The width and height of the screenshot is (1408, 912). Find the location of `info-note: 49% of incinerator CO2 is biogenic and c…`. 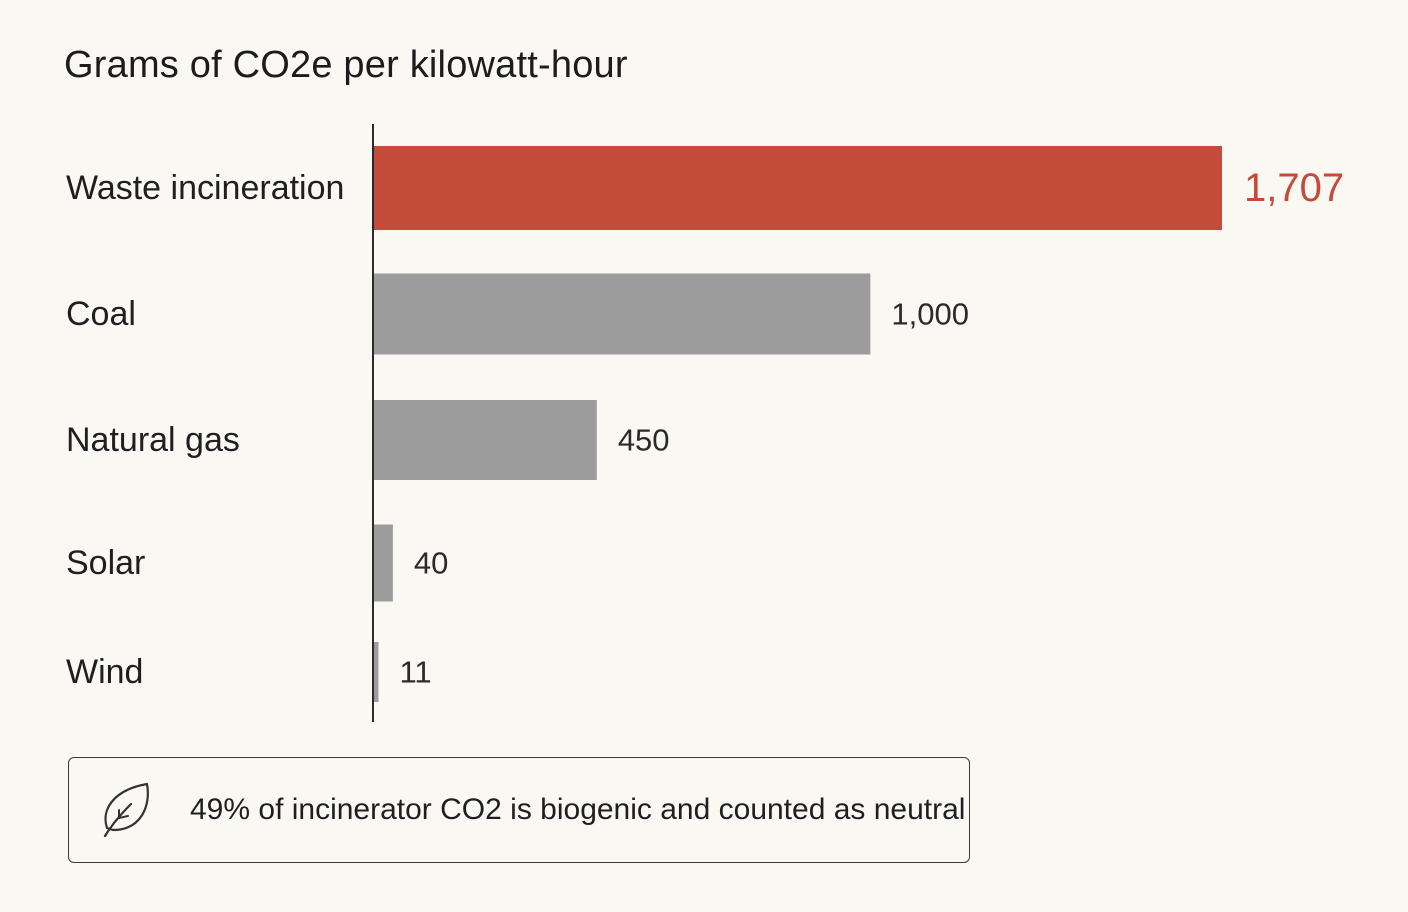

info-note: 49% of incinerator CO2 is biogenic and c… is located at coordinates (519, 810).